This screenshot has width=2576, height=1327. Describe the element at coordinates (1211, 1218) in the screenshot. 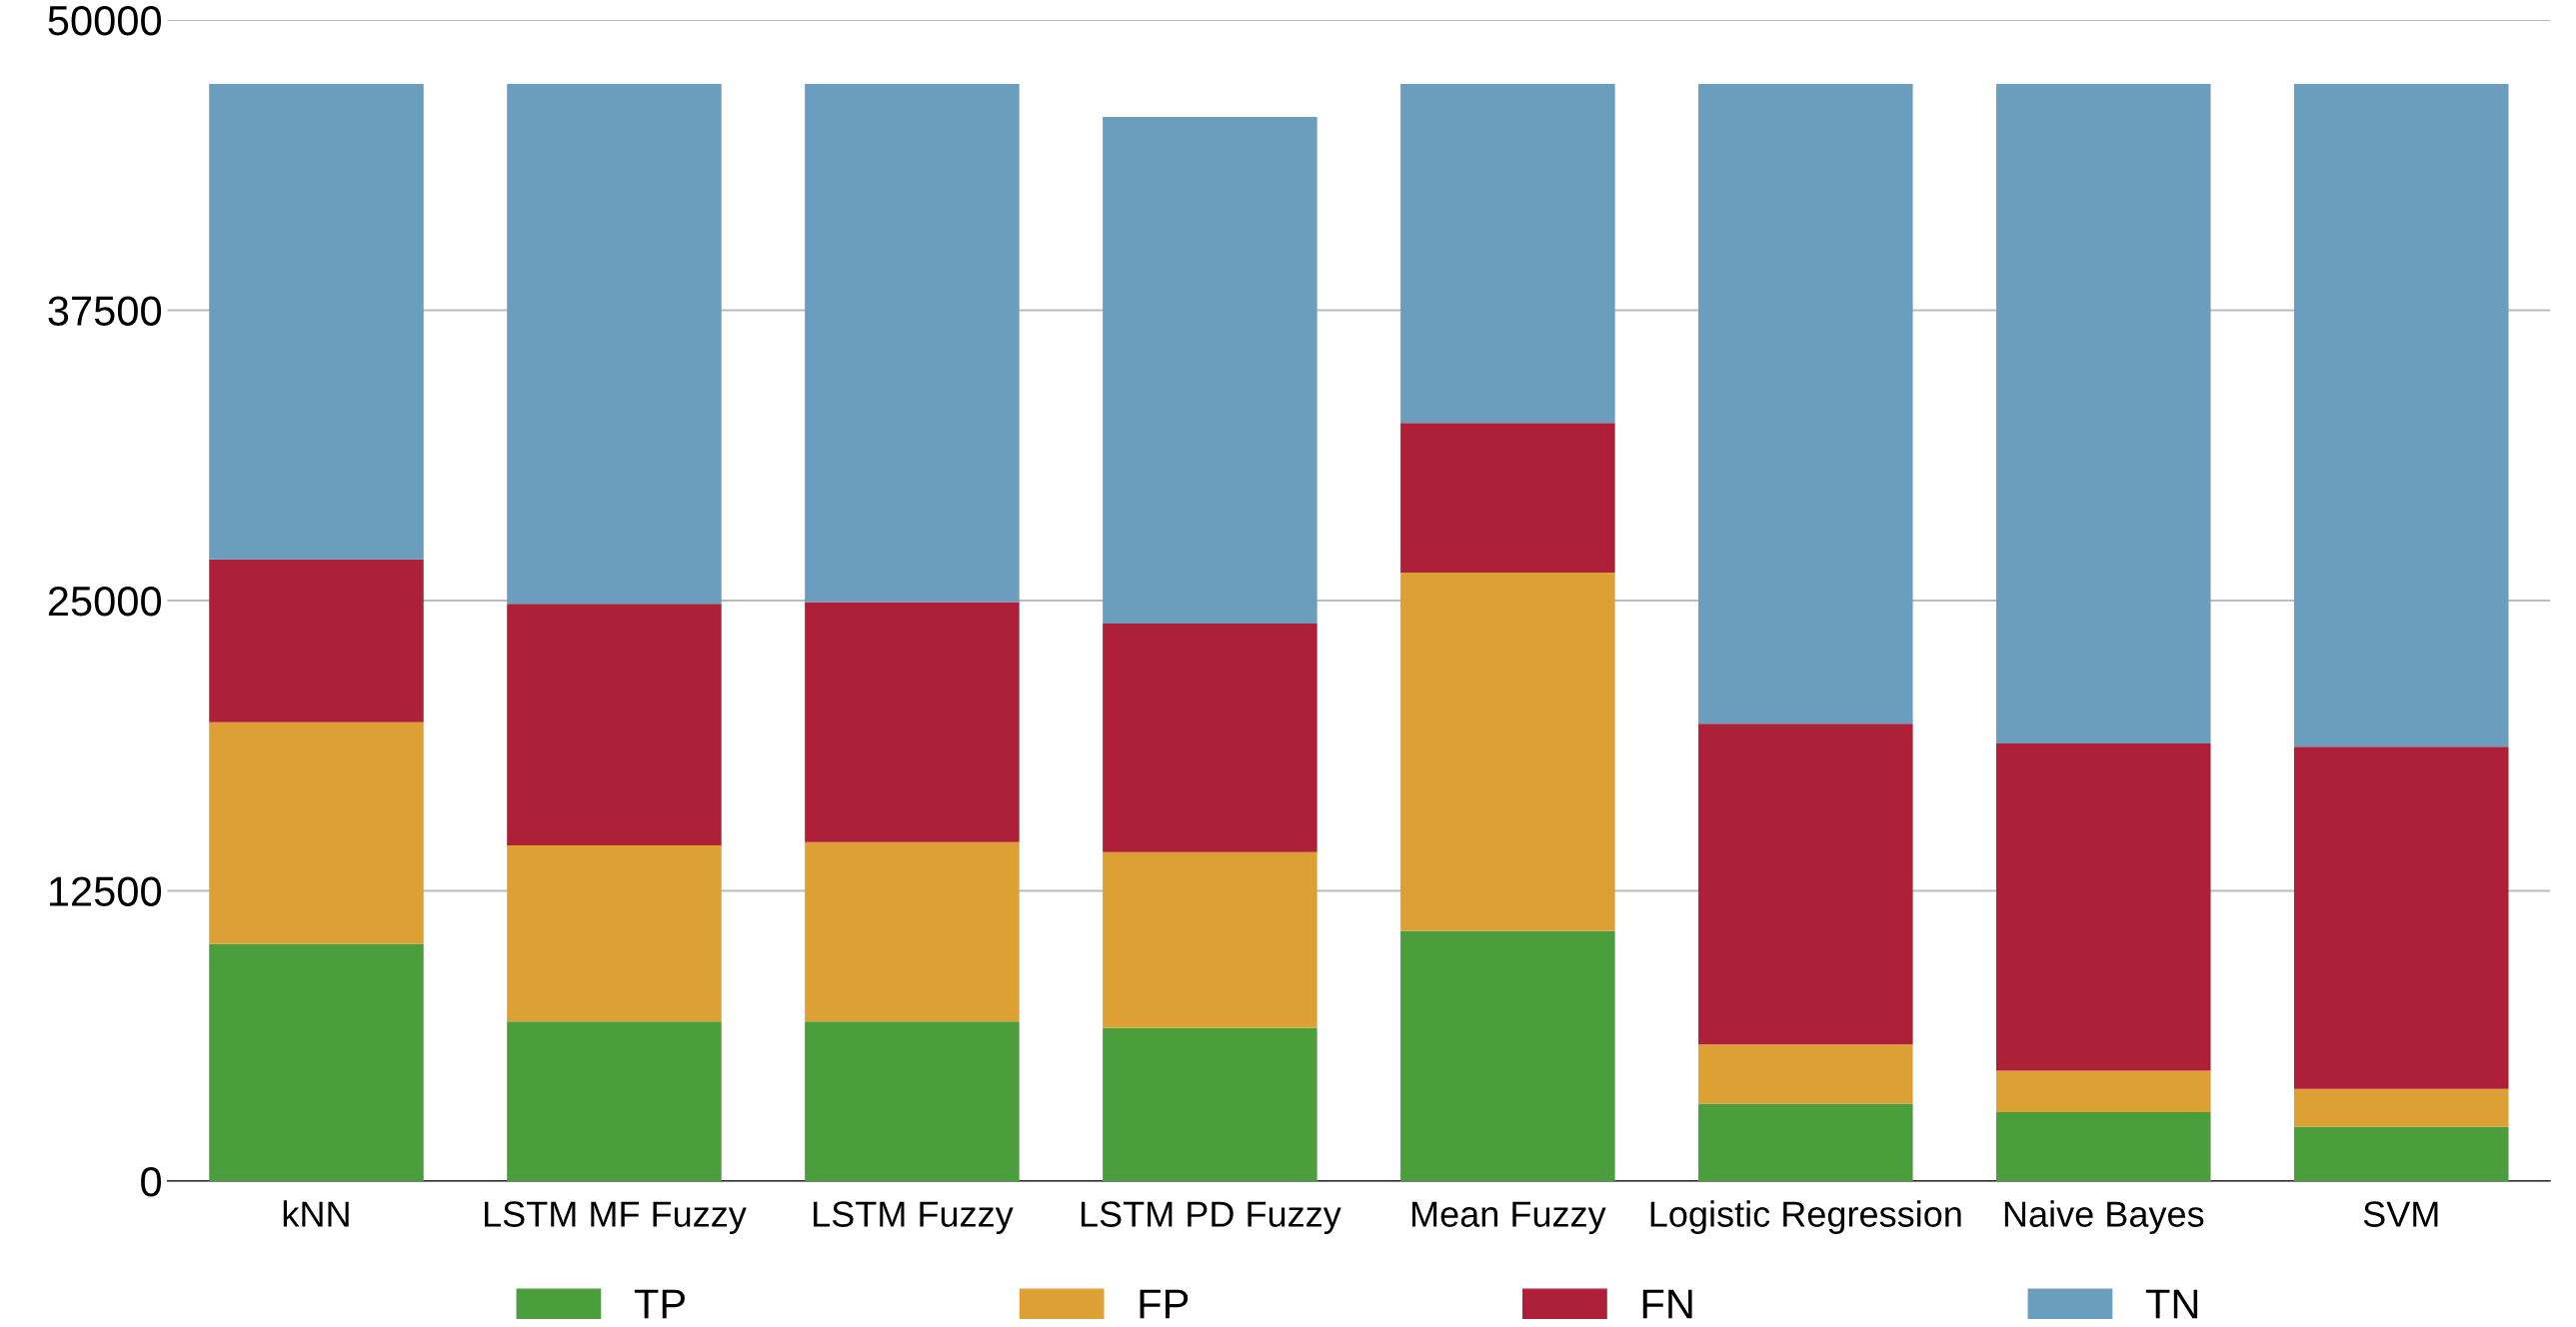

I see `x-tick-label: LSTM PD Fuzzy` at that location.